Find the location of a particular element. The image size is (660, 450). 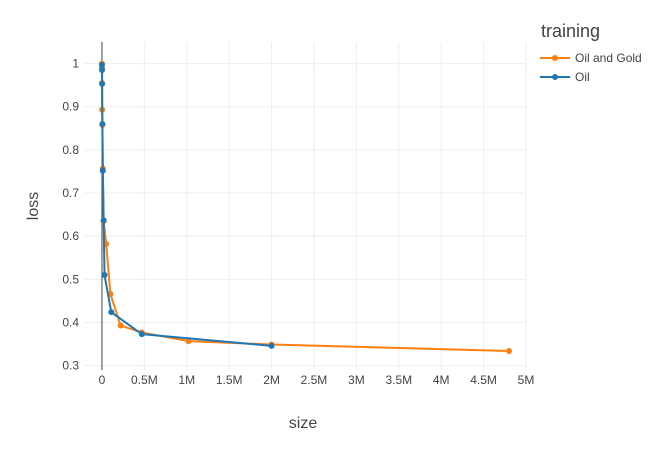

y-tick-labels: 0.3 0.4 0.5 0.6 0.7 0.8 0.9 1 is located at coordinates (70, 215).